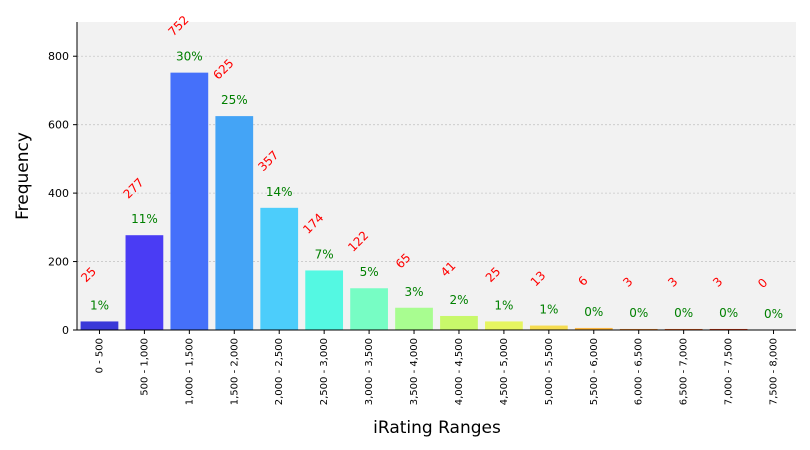 This screenshot has width=810, height=450. What do you see at coordinates (504, 371) in the screenshot?
I see `x-tick-label: 4,500 - 5,000` at bounding box center [504, 371].